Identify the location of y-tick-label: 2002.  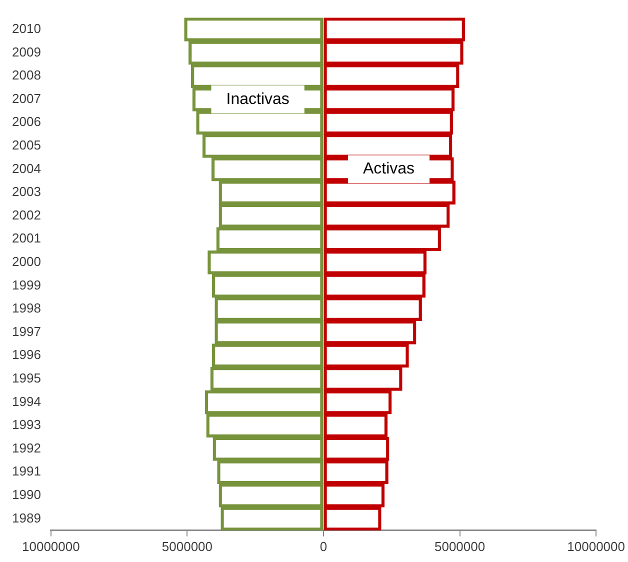
(26, 214).